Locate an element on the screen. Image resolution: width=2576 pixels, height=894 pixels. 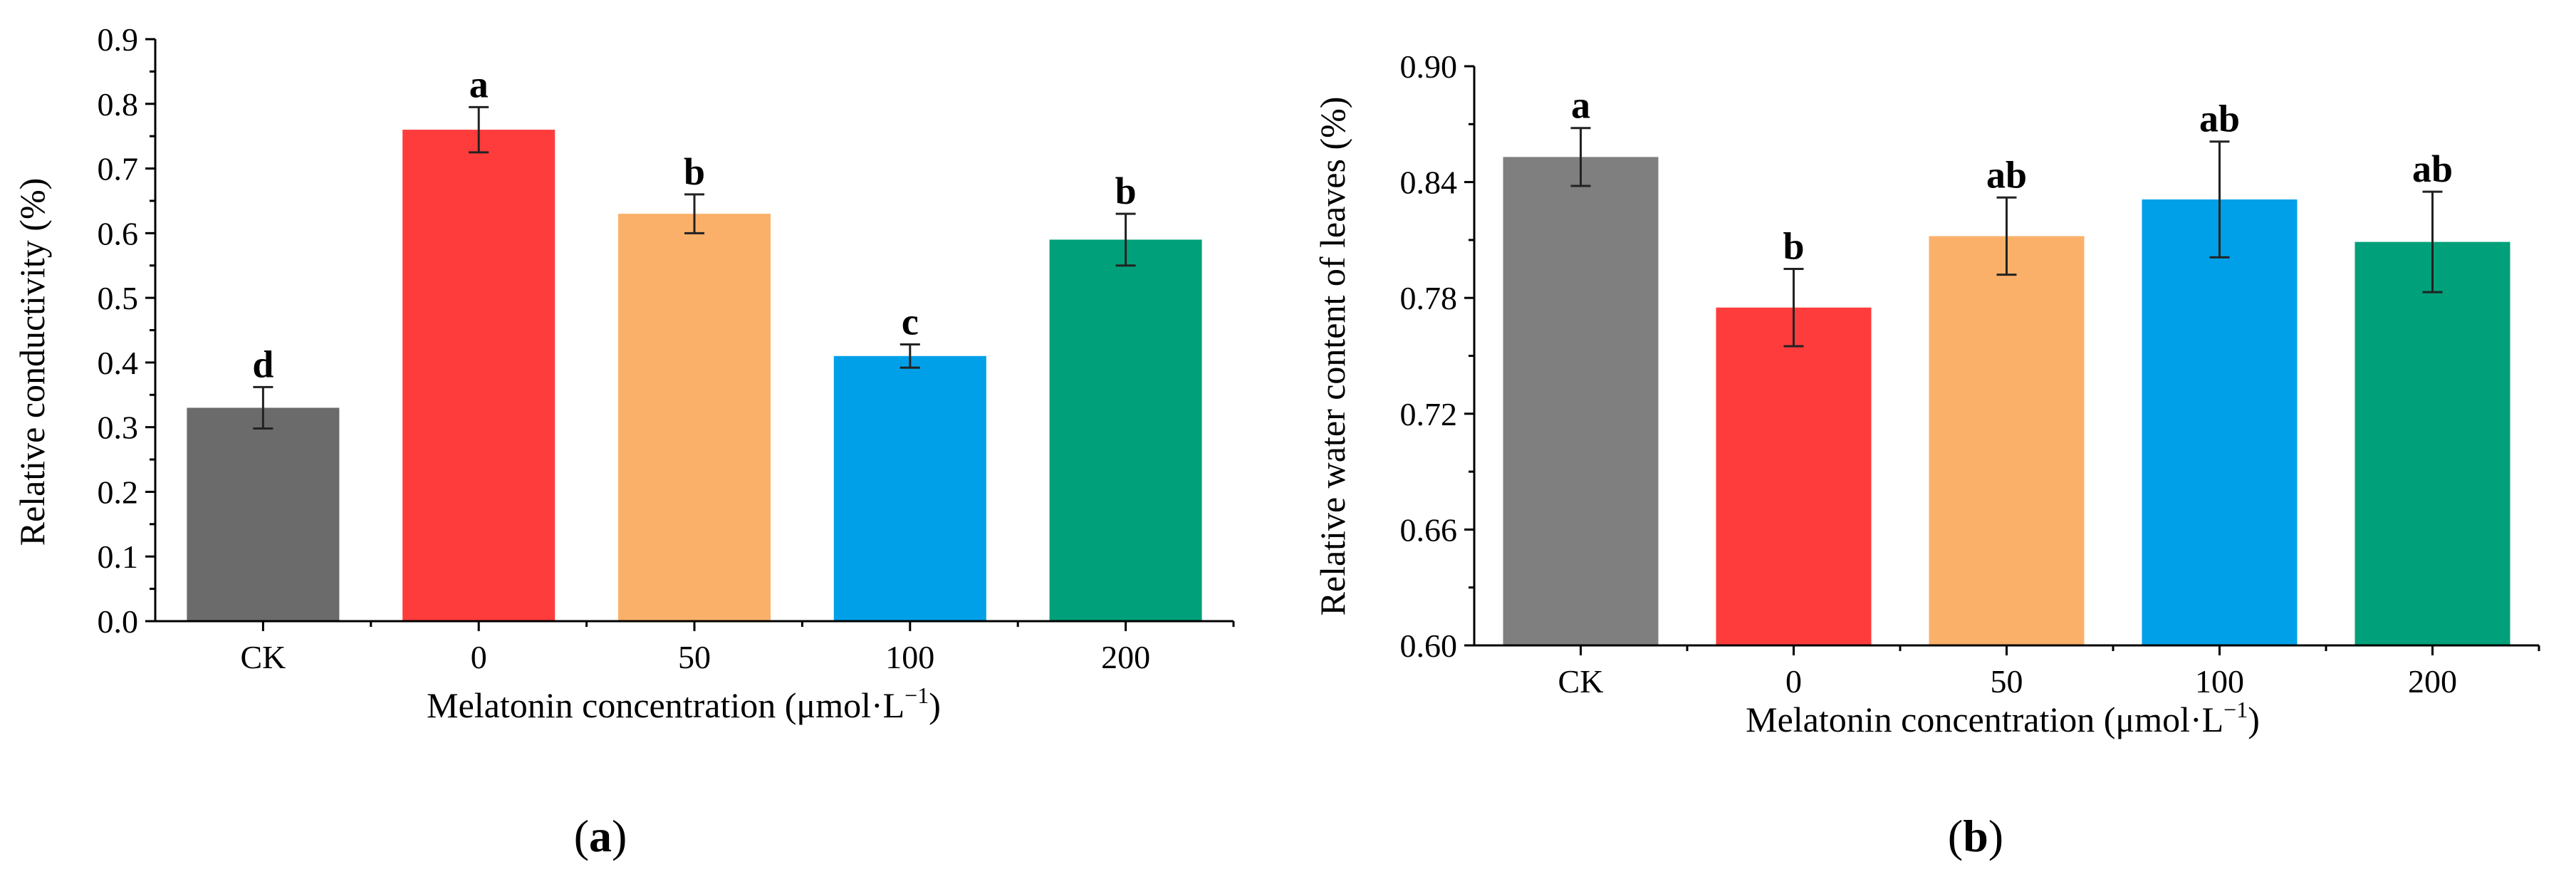
panel-a-x-ticks: CK 0 50 100 200 is located at coordinates (737, 648).